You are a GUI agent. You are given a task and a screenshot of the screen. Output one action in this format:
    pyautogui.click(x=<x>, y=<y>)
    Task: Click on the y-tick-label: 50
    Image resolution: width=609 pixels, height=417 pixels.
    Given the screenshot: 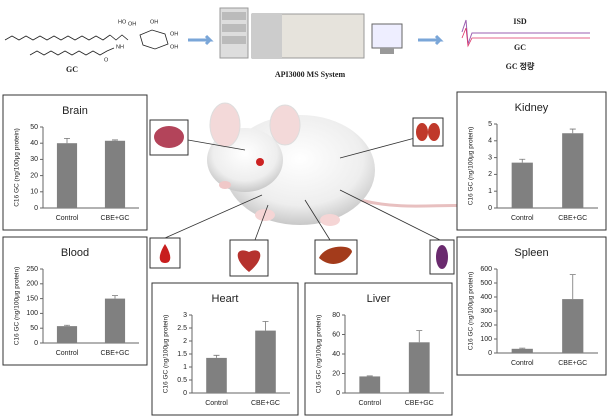 What is the action you would take?
    pyautogui.click(x=34, y=328)
    